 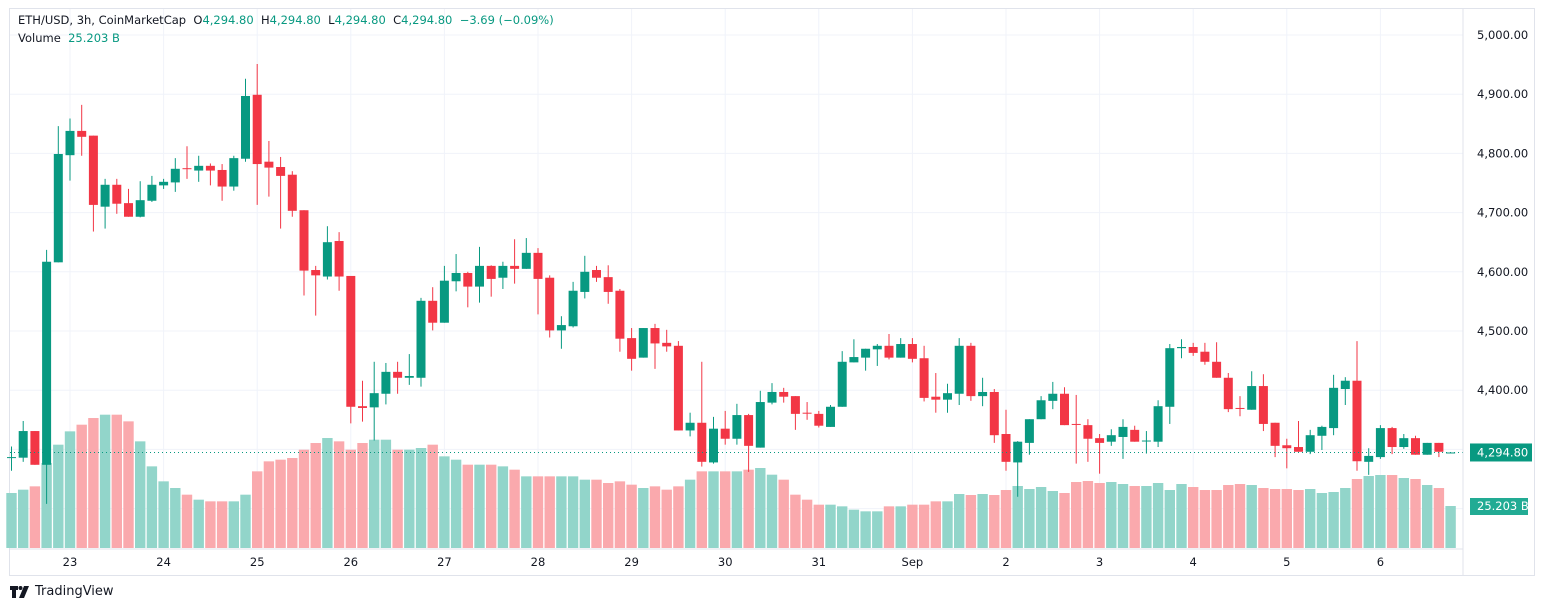 I want to click on open-label: O, so click(x=198, y=20).